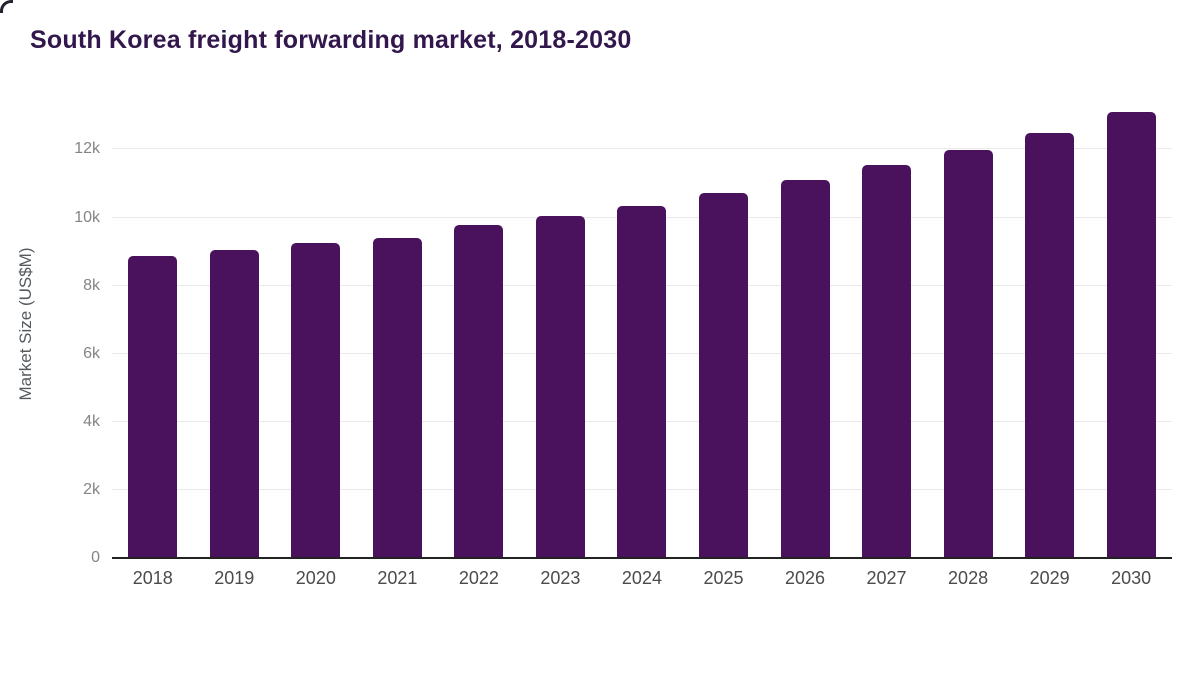 The image size is (1200, 675). I want to click on bar-column-2029, so click(1050, 326).